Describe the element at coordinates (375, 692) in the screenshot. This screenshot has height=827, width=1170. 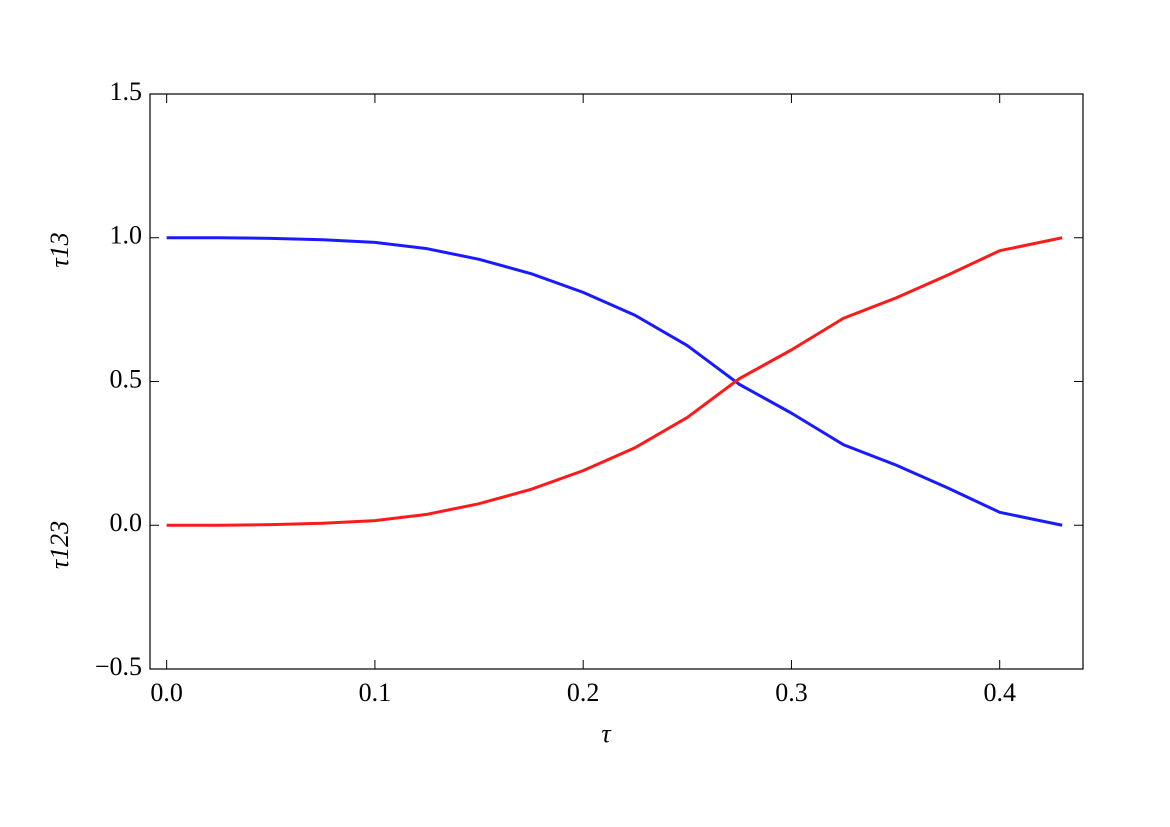
I see `x-tick-label: 0.1` at that location.